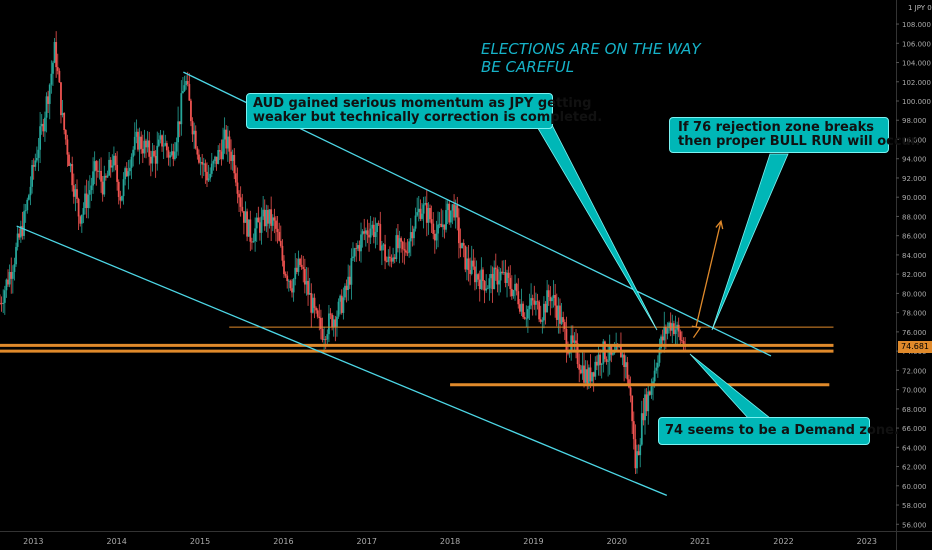 Image resolution: width=932 pixels, height=550 pixels. Describe the element at coordinates (450, 541) in the screenshot. I see `x-tick-label: 2018` at that location.